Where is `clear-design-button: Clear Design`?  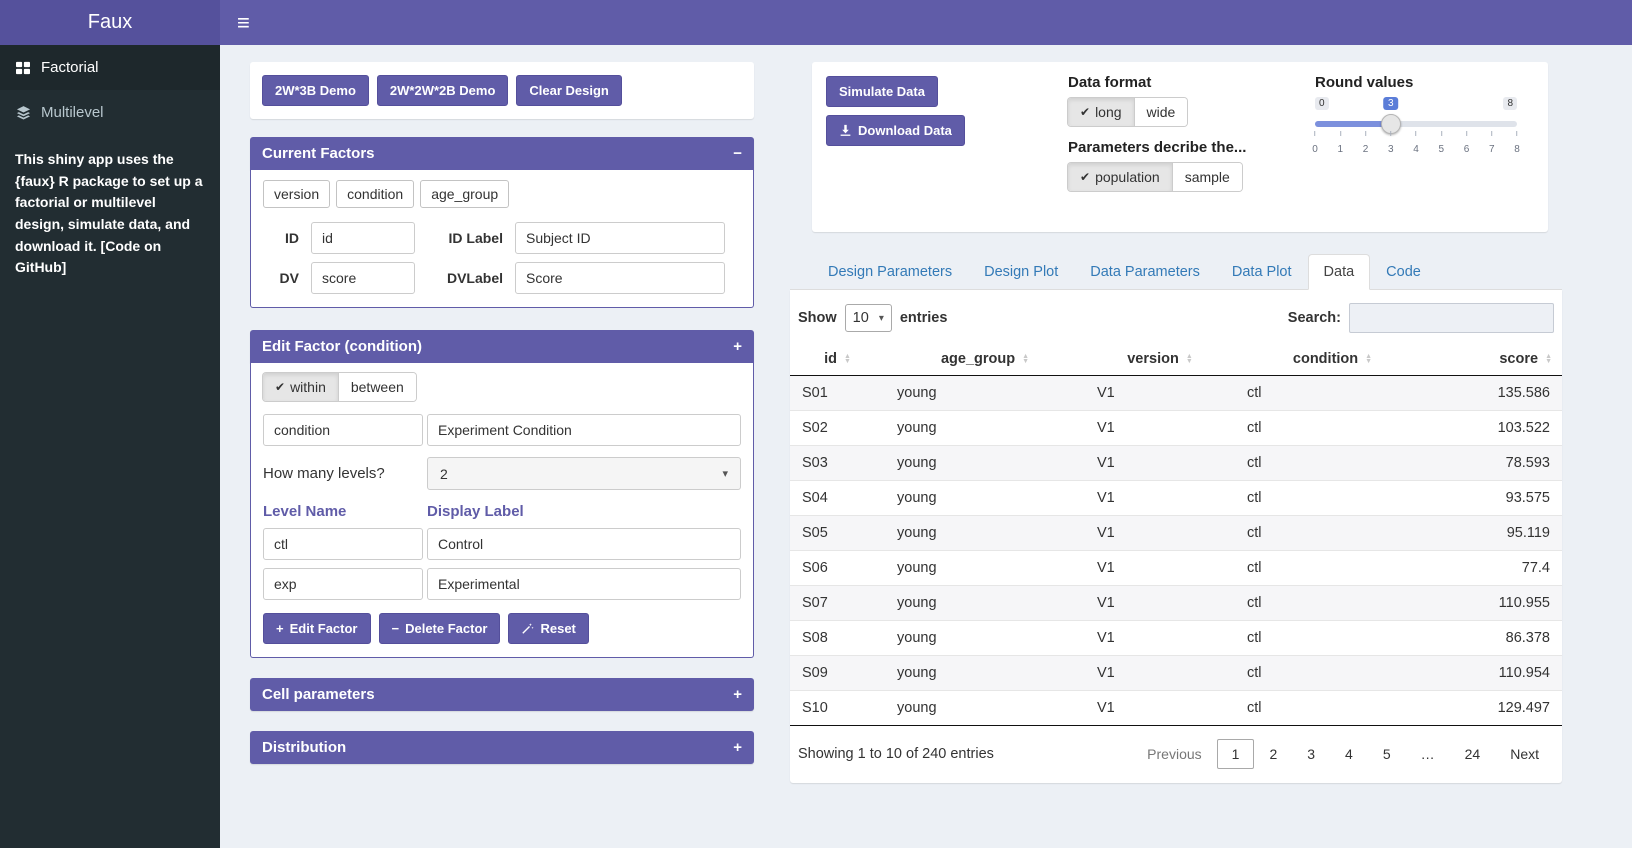 clear-design-button: Clear Design is located at coordinates (569, 90).